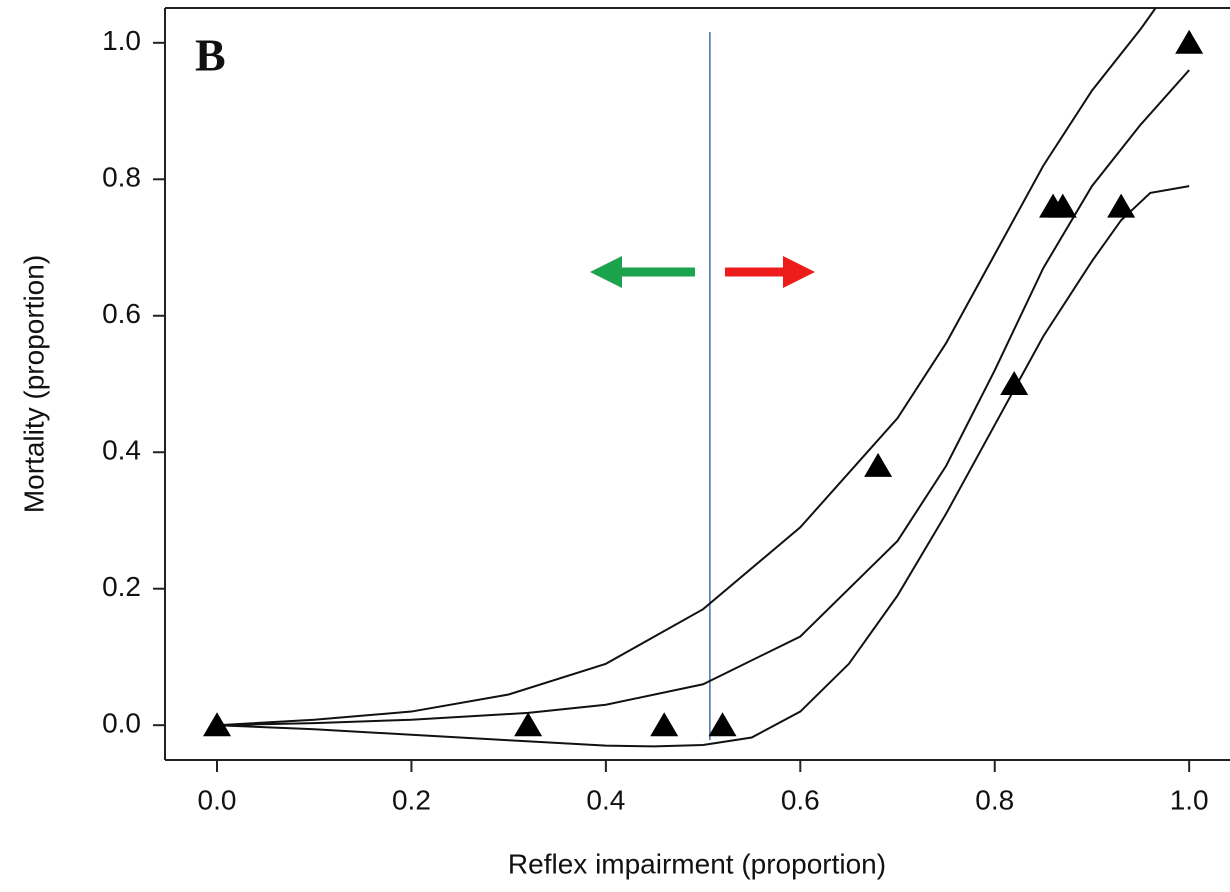 Image resolution: width=1230 pixels, height=892 pixels. I want to click on y-tick-label: 0.4, so click(121, 450).